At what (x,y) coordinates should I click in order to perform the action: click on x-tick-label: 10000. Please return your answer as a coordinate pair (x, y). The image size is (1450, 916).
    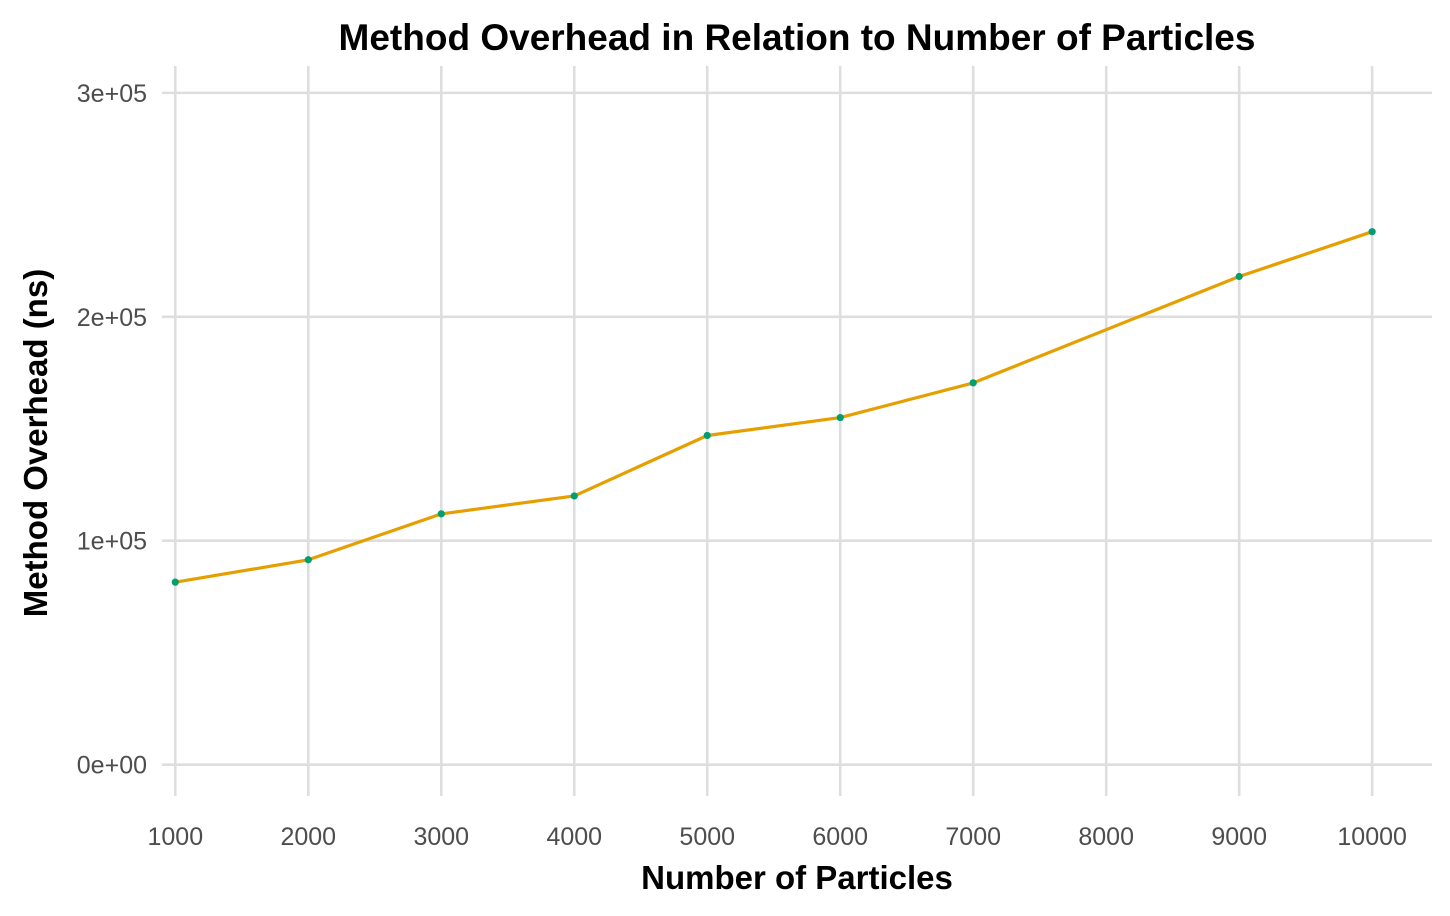
    Looking at the image, I should click on (1372, 837).